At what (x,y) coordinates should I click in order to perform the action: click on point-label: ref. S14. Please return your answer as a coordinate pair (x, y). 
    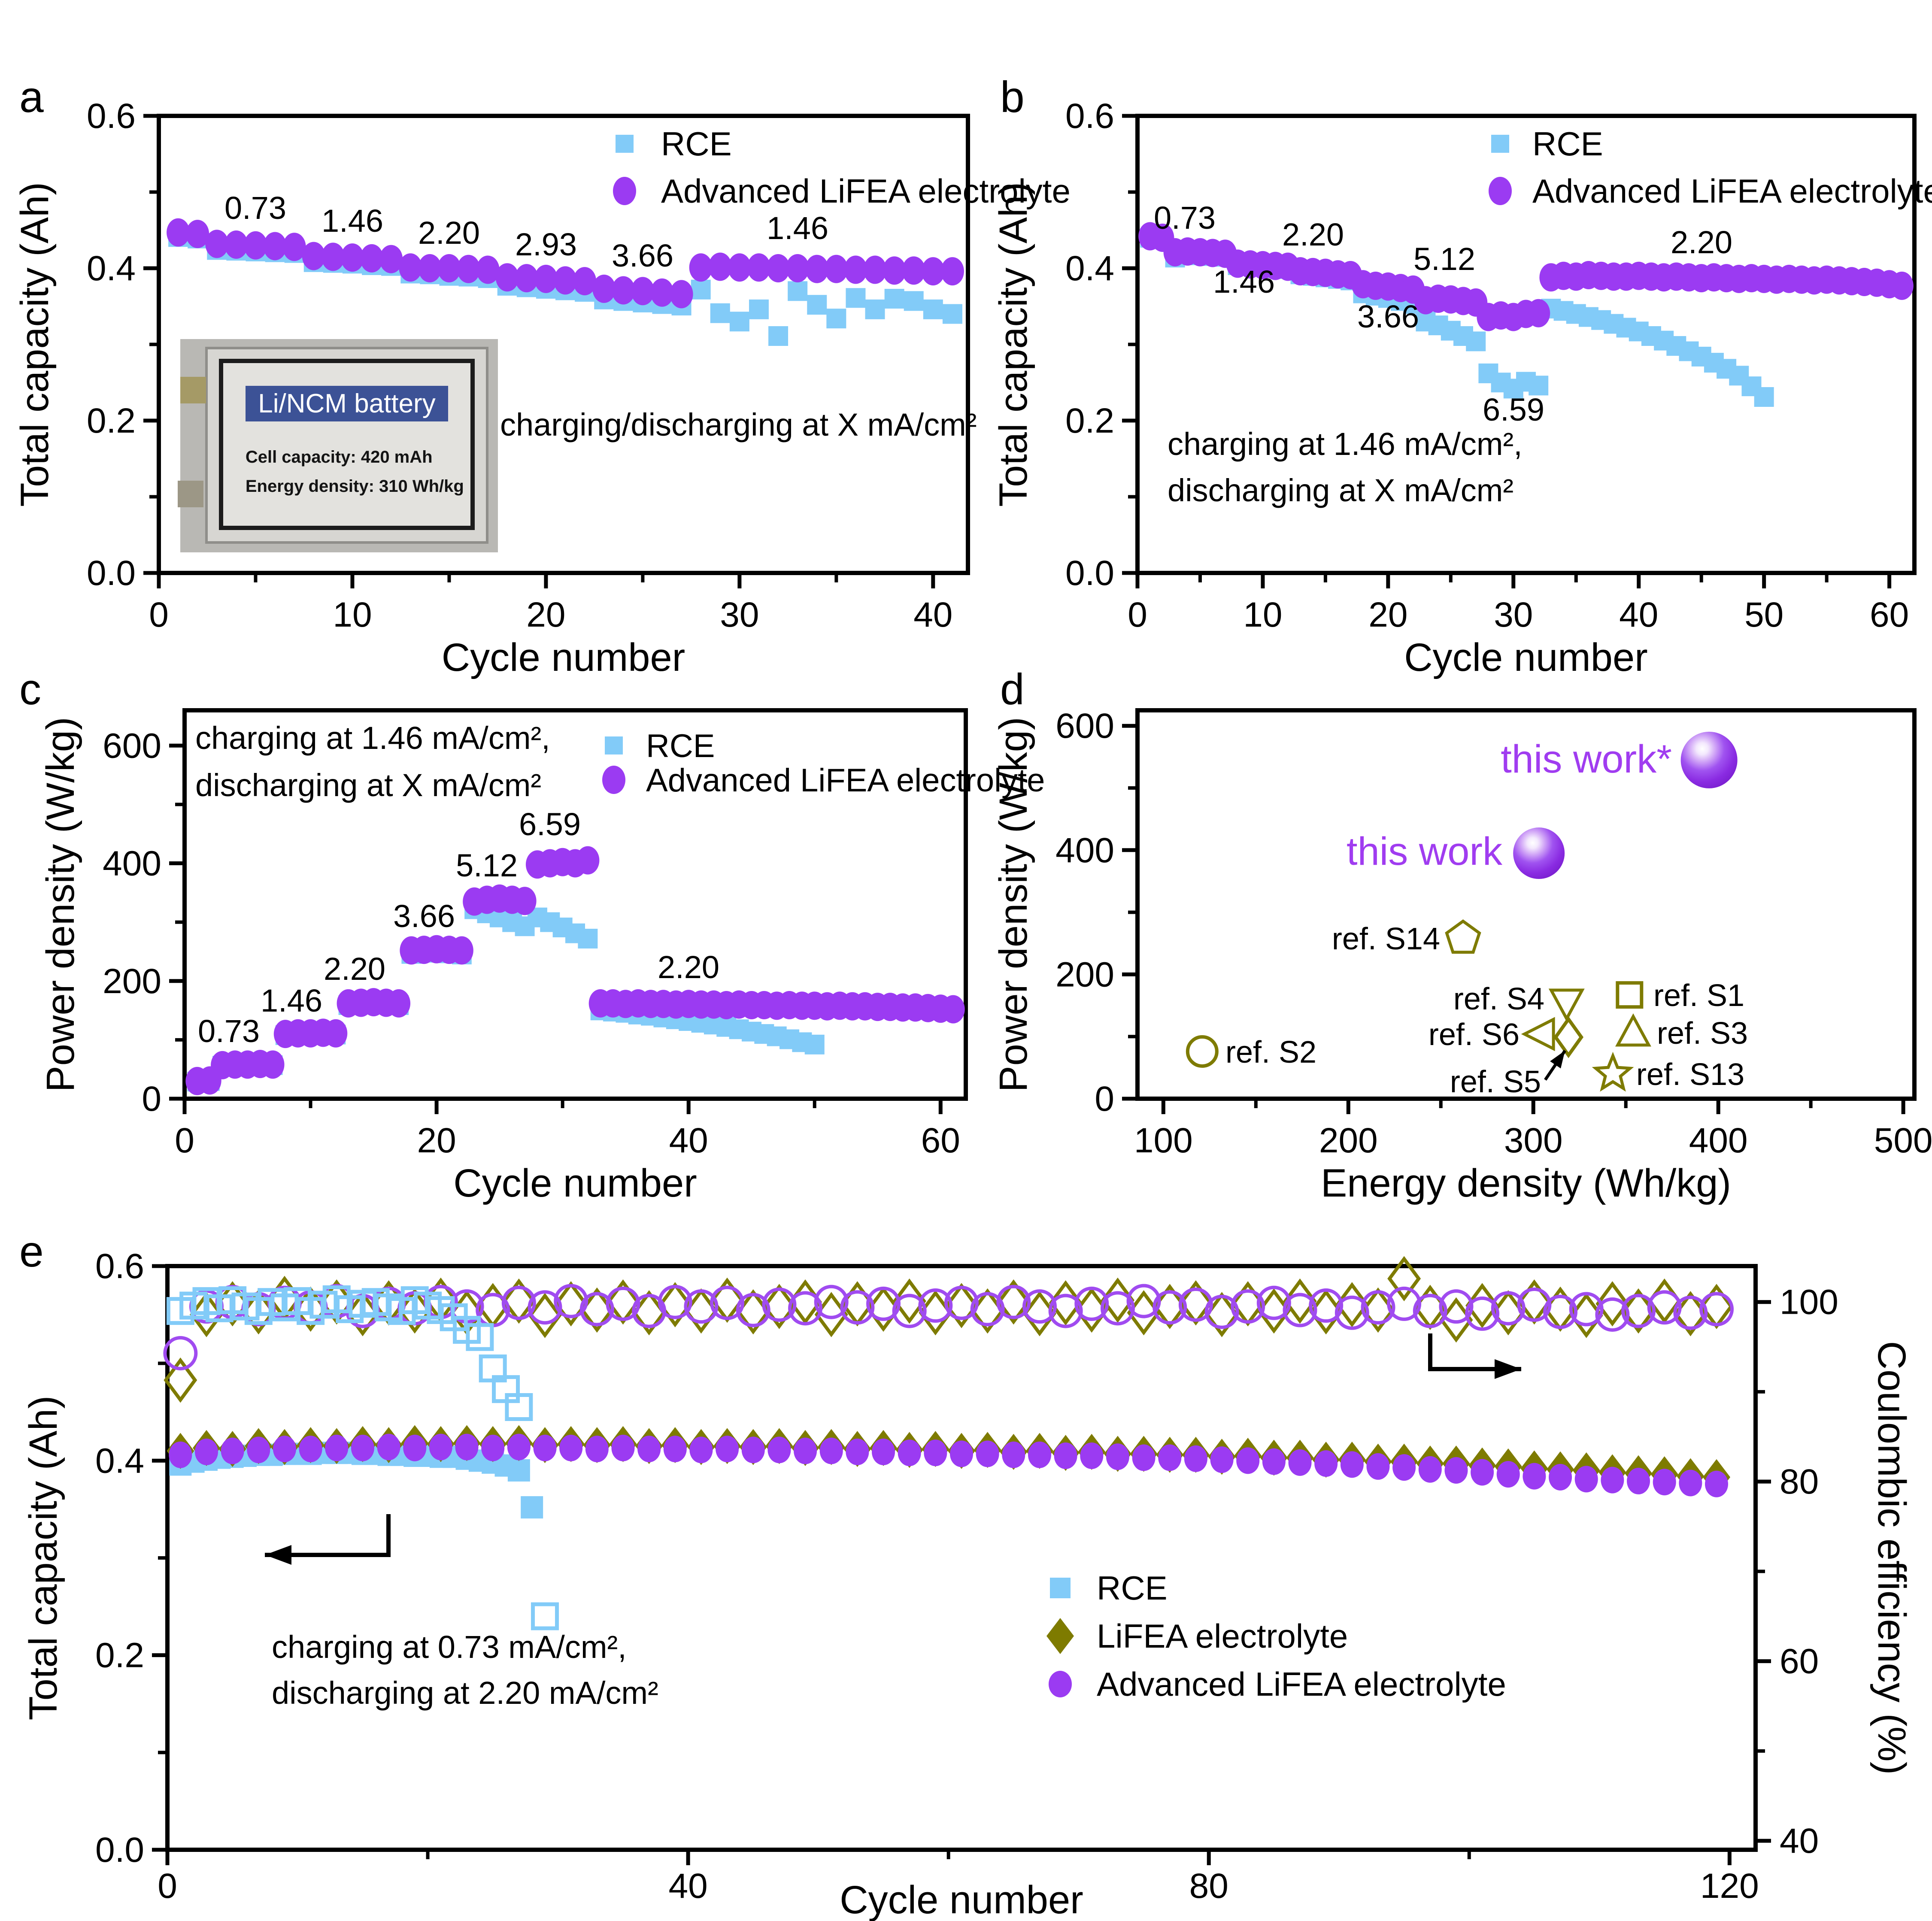
    Looking at the image, I should click on (1386, 939).